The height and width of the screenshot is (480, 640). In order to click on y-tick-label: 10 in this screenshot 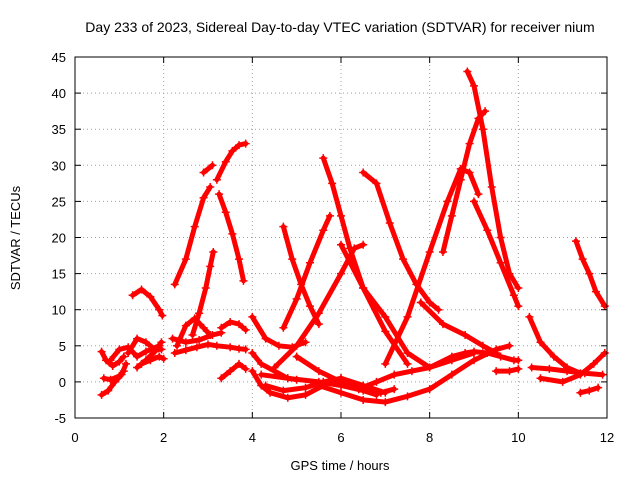, I will do `click(59, 310)`.